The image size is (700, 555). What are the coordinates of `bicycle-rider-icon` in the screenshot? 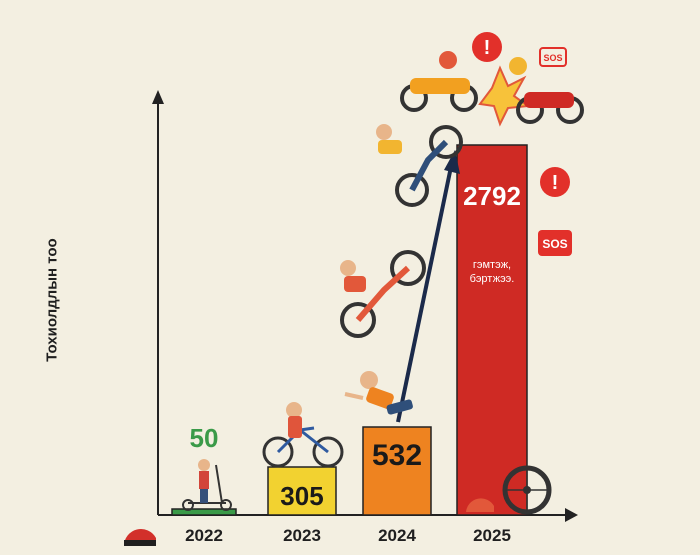 It's located at (303, 435).